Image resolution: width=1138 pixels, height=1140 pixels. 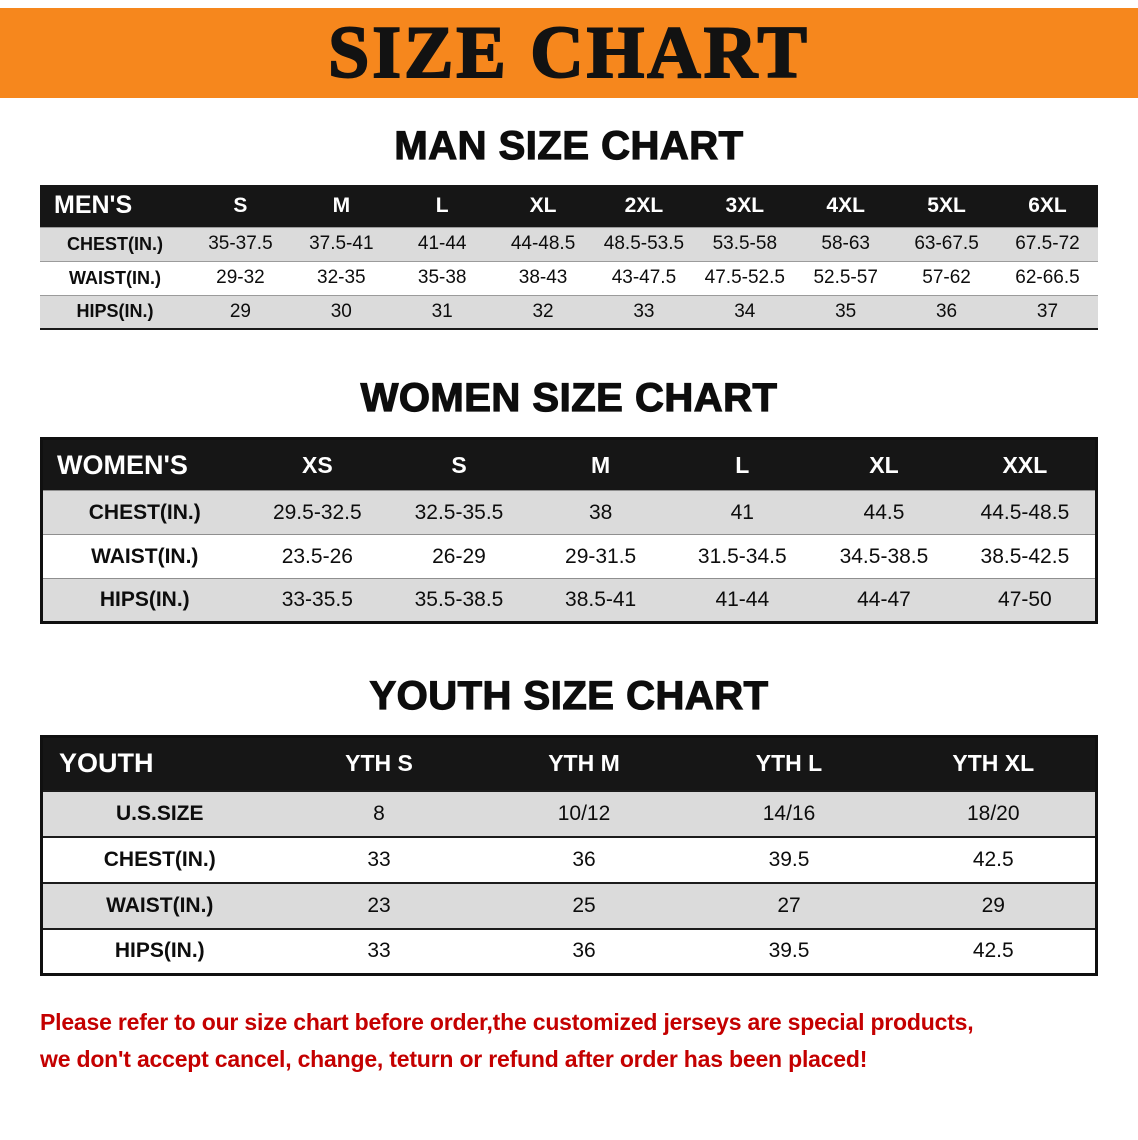 I want to click on table-cell: 44-48.5, so click(x=543, y=243).